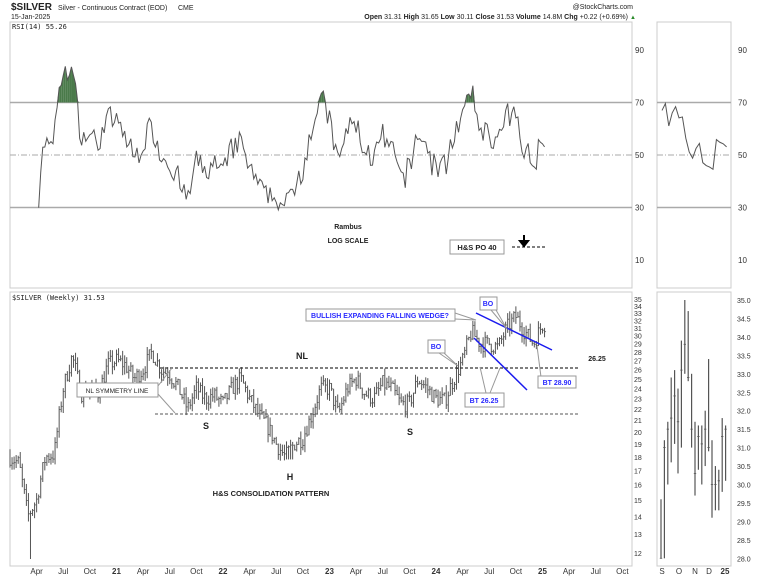 This screenshot has height=577, width=765. Describe the element at coordinates (638, 329) in the screenshot. I see `price-tick-label: 31` at that location.